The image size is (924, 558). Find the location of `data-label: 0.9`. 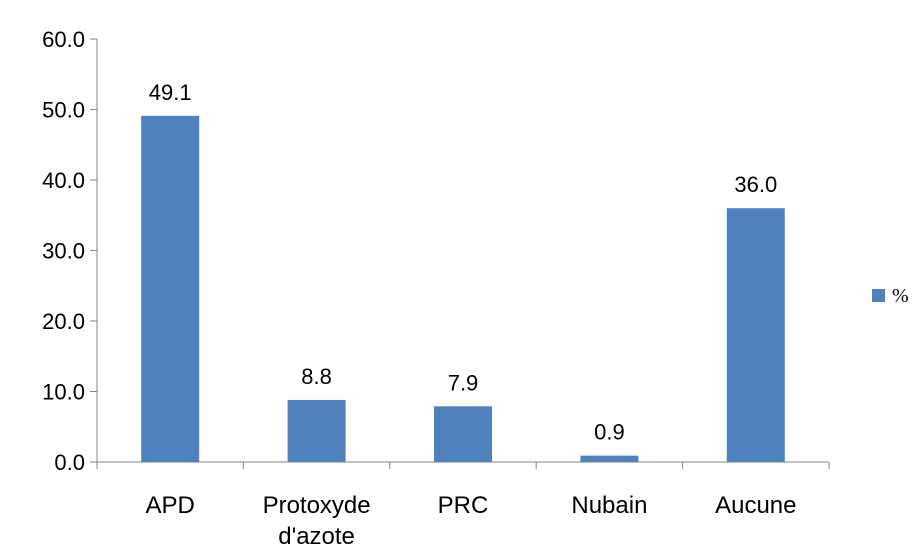

data-label: 0.9 is located at coordinates (609, 432).